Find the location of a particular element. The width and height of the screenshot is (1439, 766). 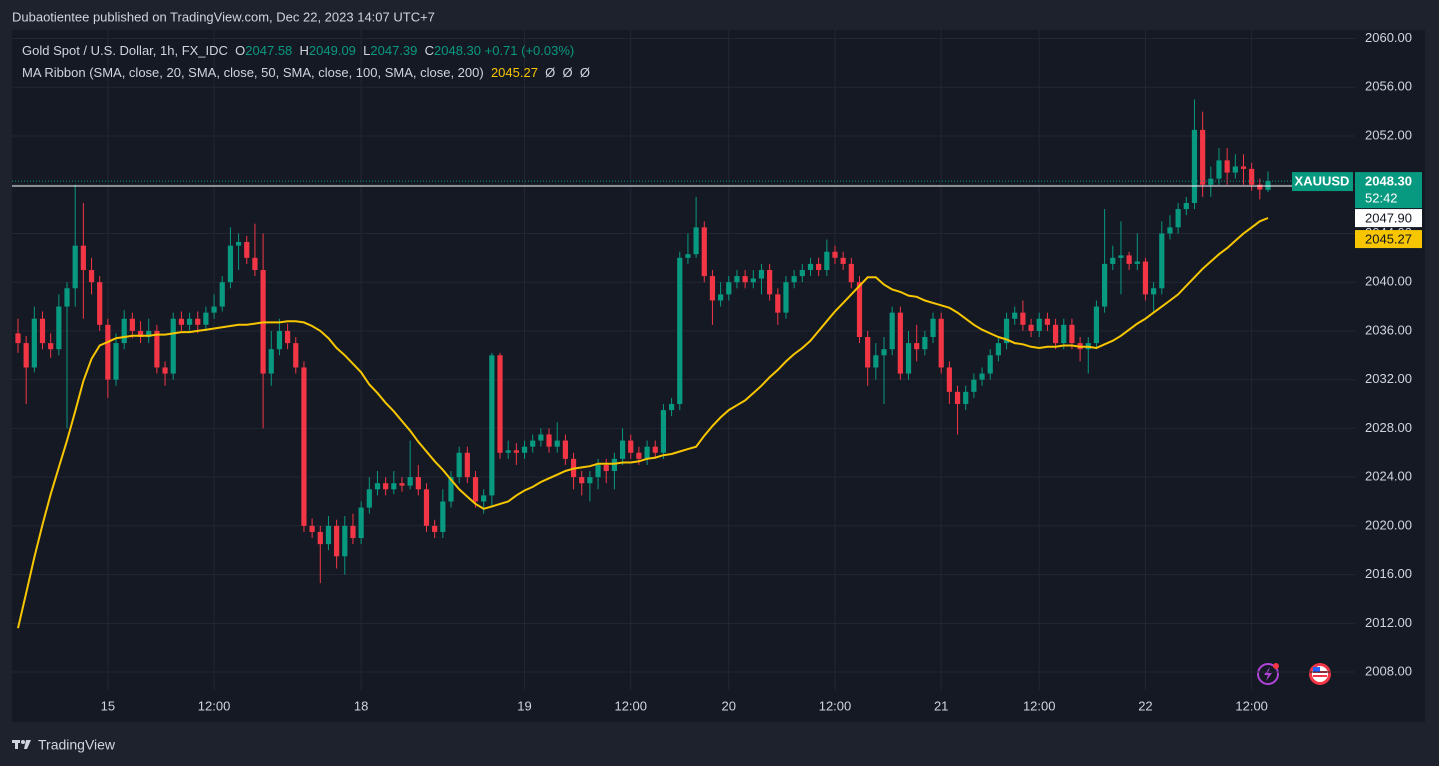

ma-tag-label: 2045.27 is located at coordinates (1388, 239).